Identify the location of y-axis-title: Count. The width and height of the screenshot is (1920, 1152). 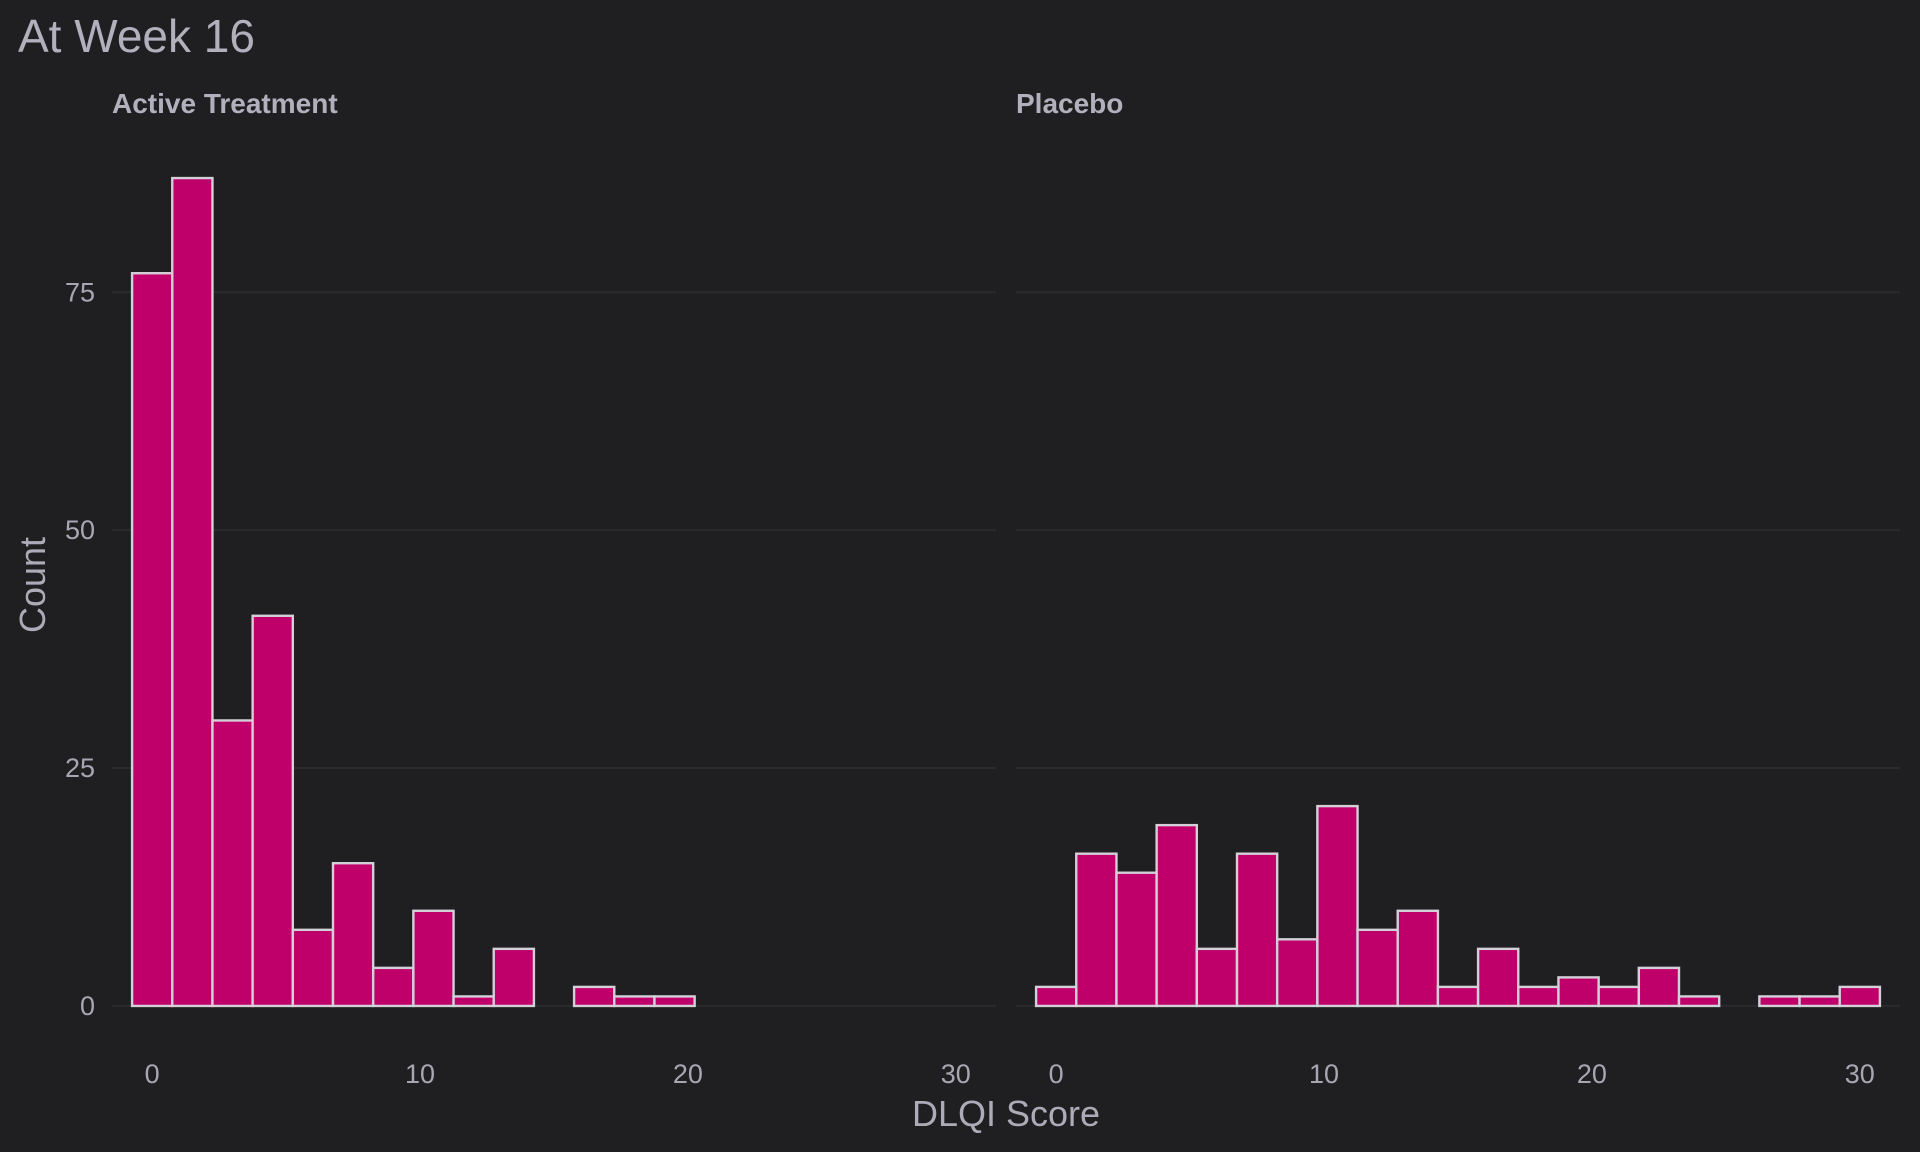
(32, 585).